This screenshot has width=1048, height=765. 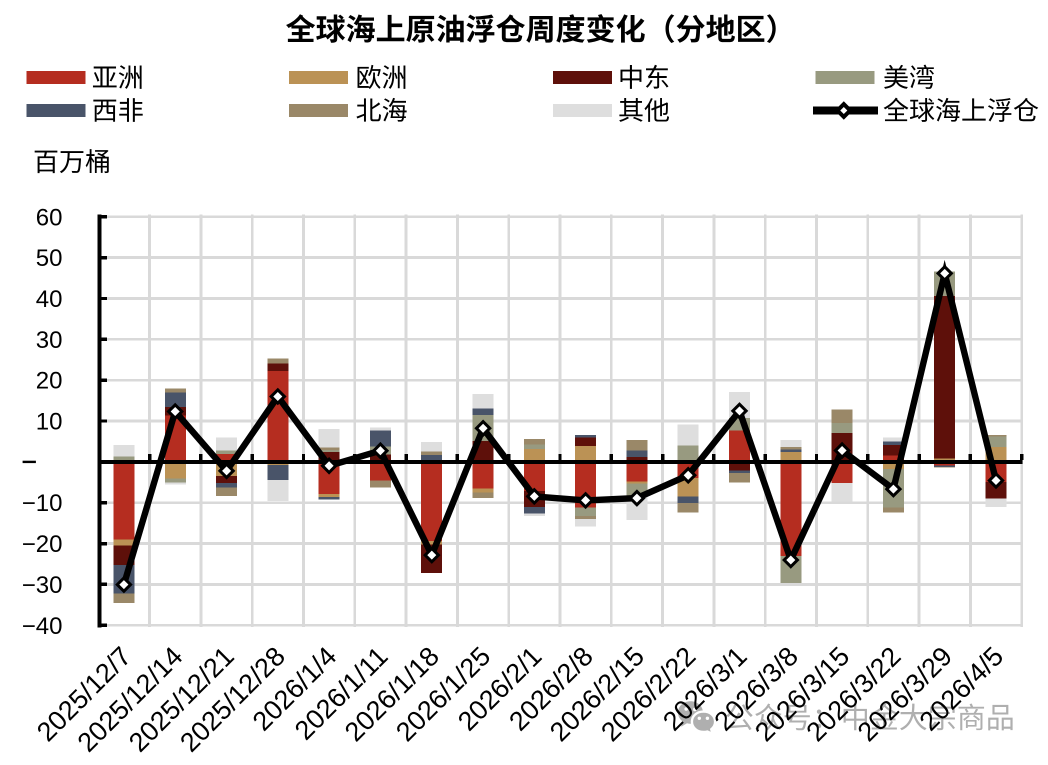 I want to click on svg-text: 40, so click(x=49, y=299).